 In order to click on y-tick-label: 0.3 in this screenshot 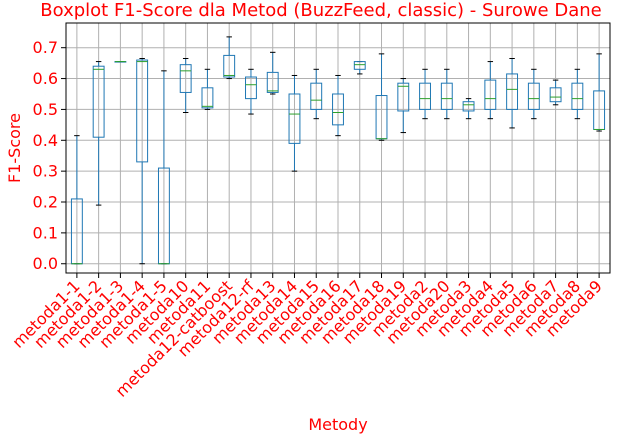, I will do `click(45, 171)`.